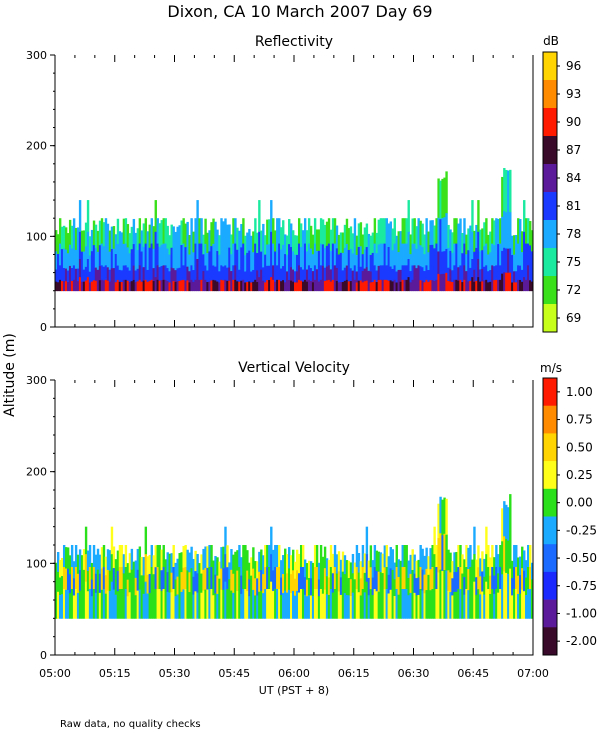  What do you see at coordinates (550, 475) in the screenshot?
I see `colorbar-swatch` at bounding box center [550, 475].